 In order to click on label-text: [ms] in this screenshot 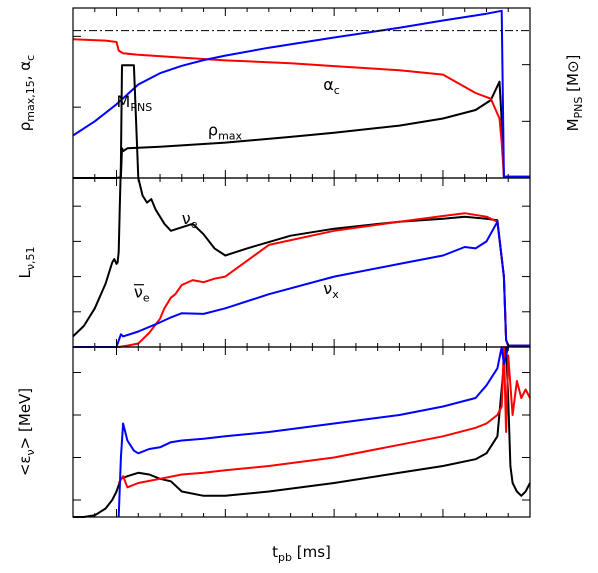, I will do `click(311, 552)`.